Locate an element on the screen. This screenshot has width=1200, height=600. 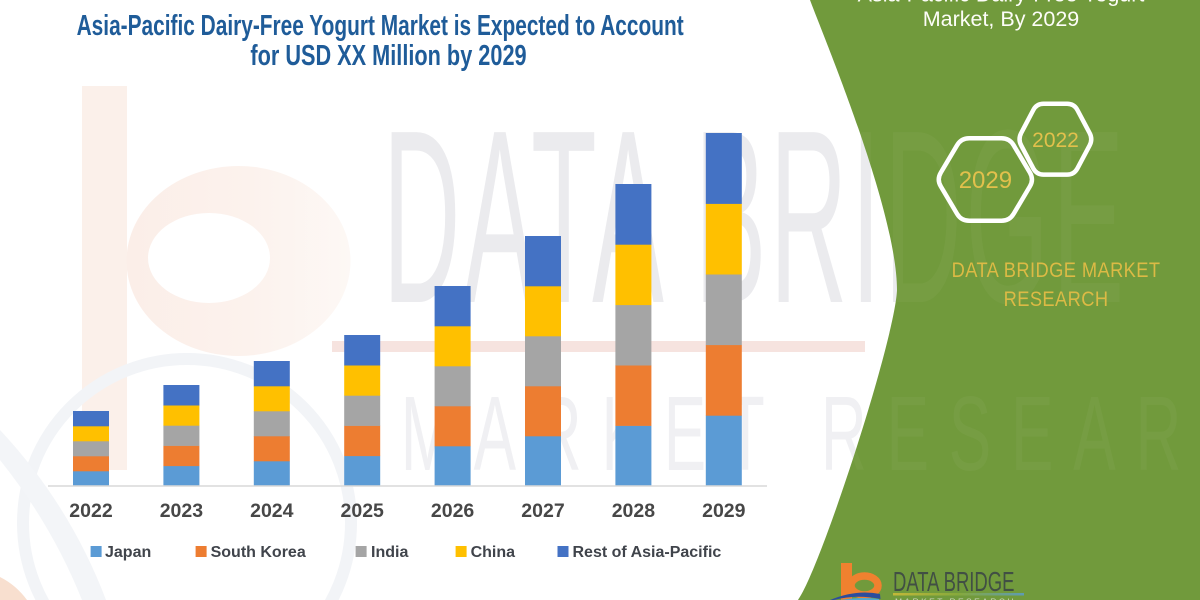
svg-text: for USD XX Million by 2029 is located at coordinates (388, 56).